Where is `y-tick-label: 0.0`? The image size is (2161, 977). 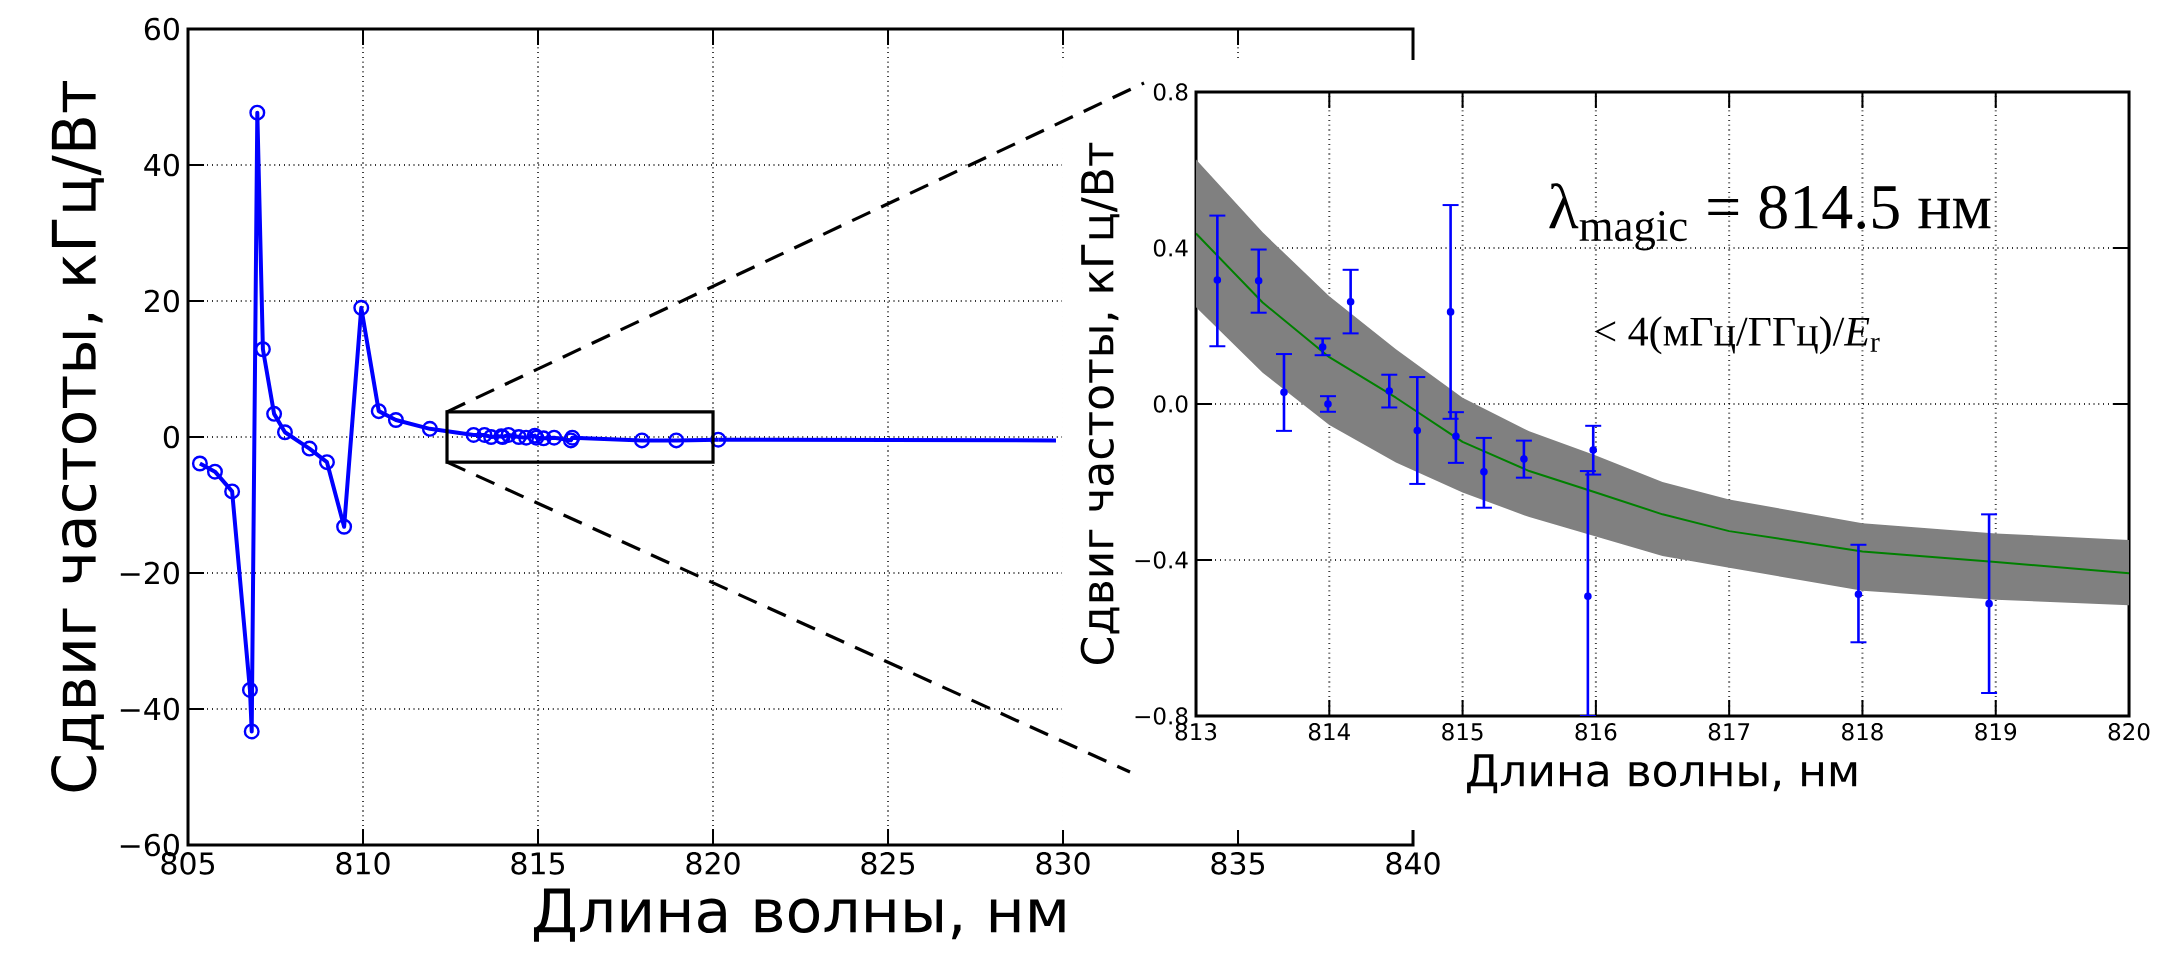
y-tick-label: 0.0 is located at coordinates (1170, 404).